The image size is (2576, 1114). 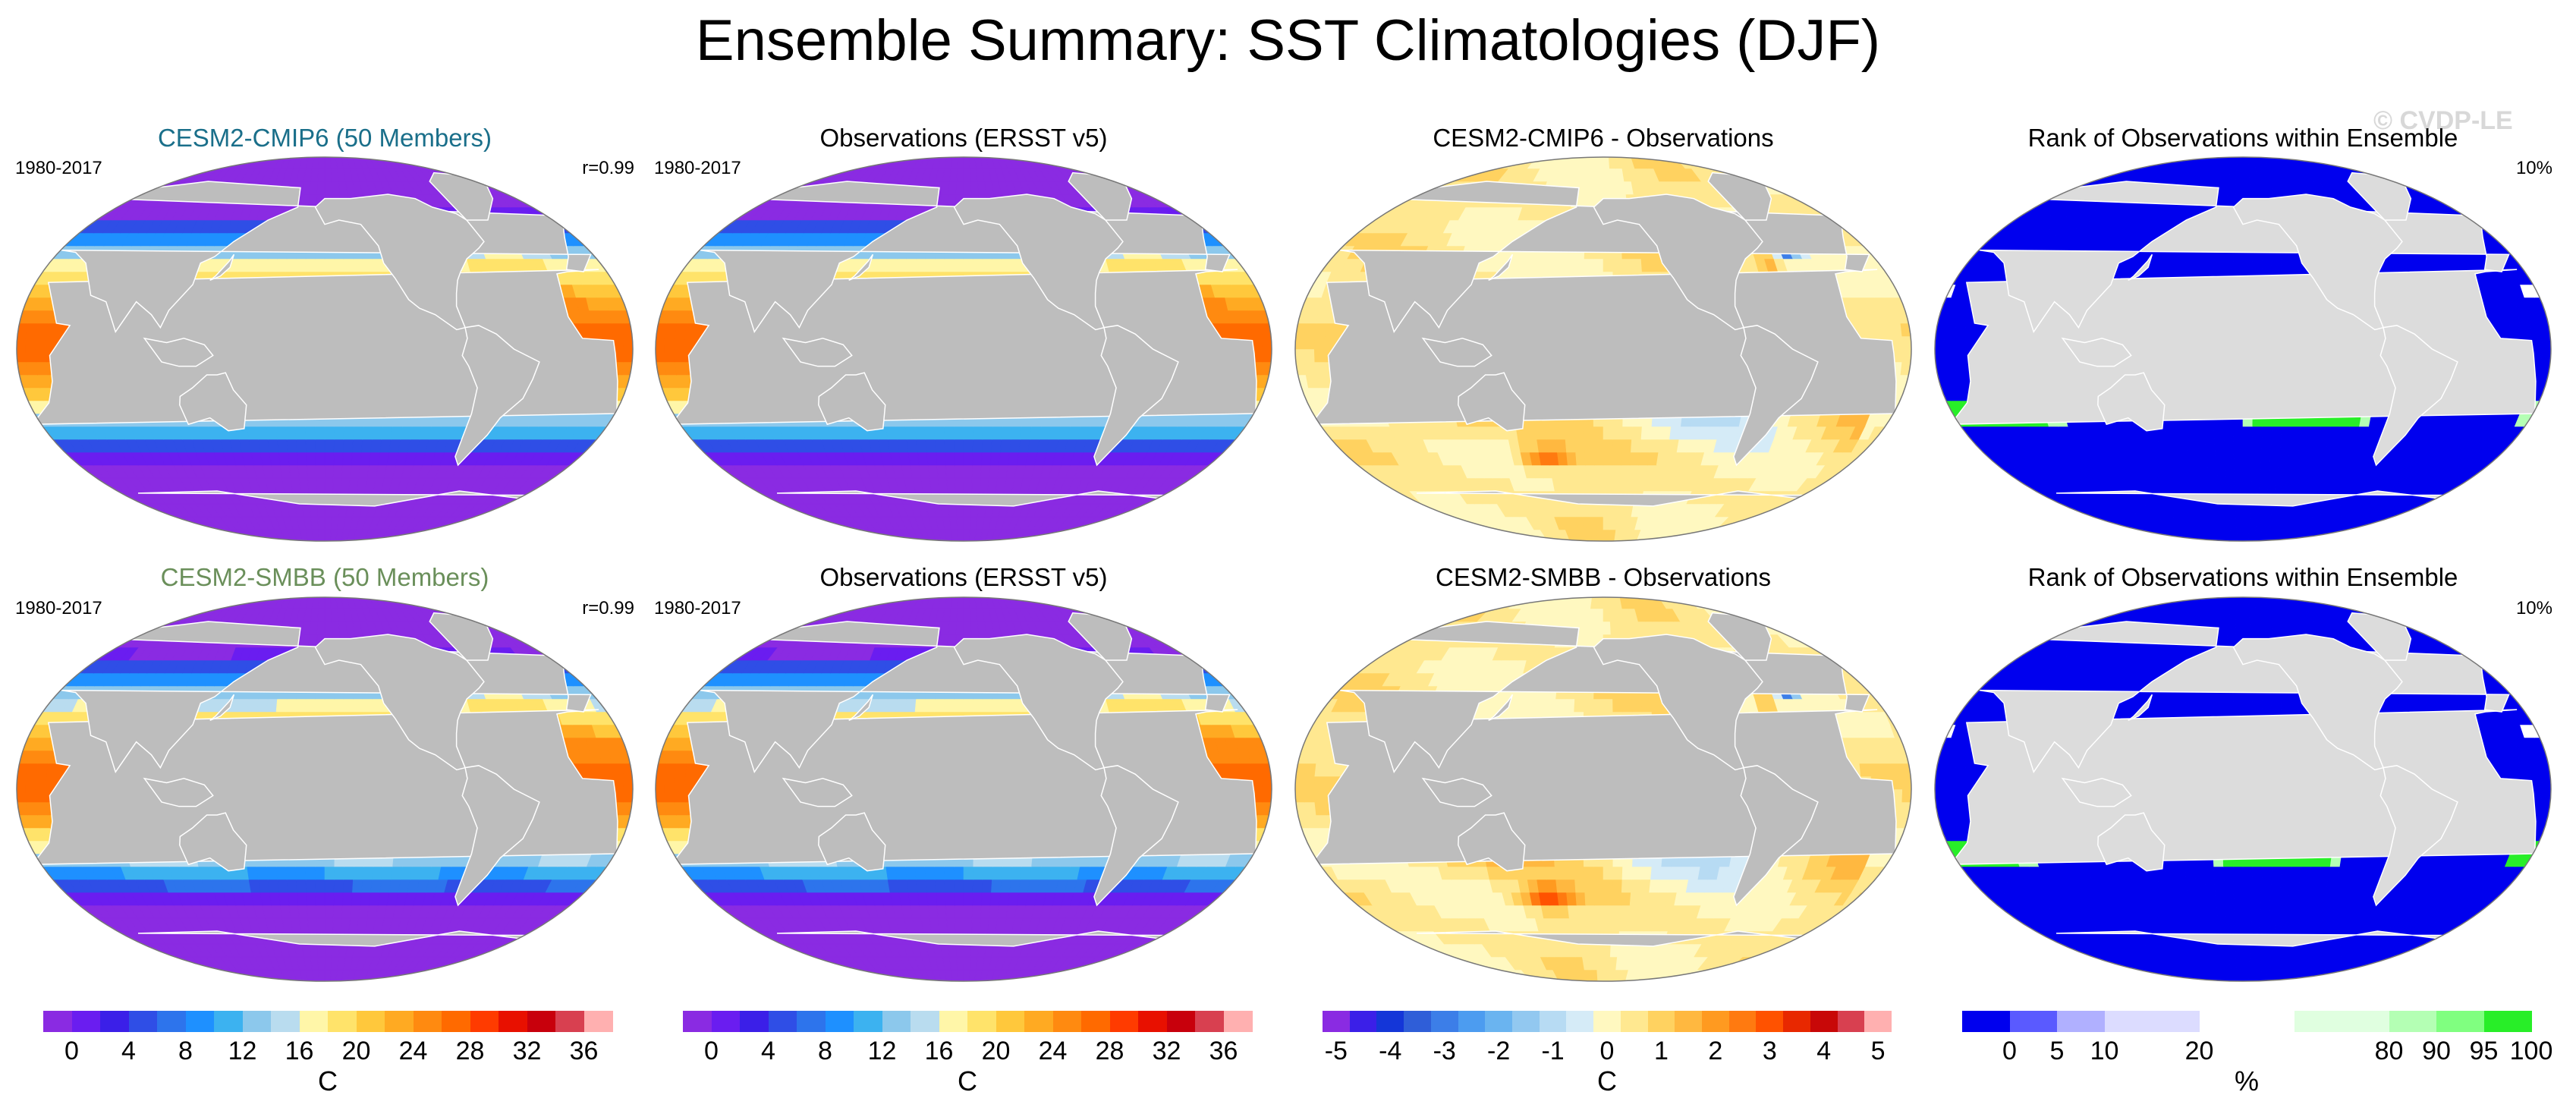 I want to click on panel-title: CESM2-CMIP6 - Observations, so click(x=1603, y=138).